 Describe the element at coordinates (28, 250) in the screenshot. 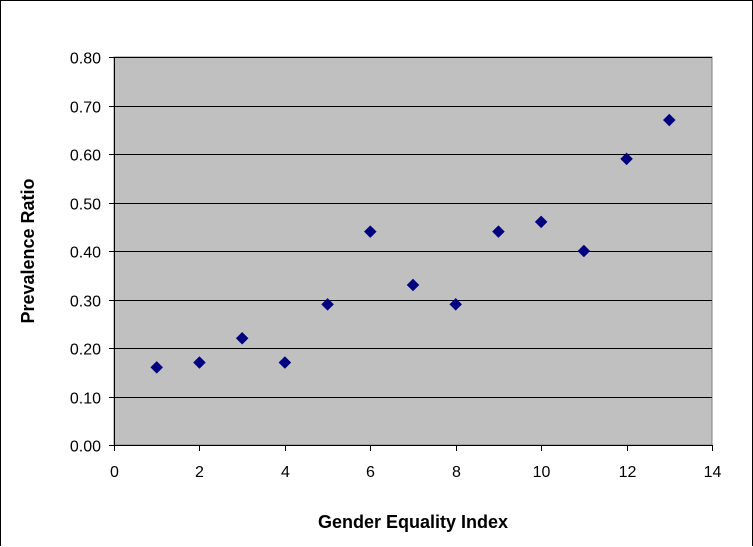

I see `y-axis-title: Prevalence Ratio` at that location.